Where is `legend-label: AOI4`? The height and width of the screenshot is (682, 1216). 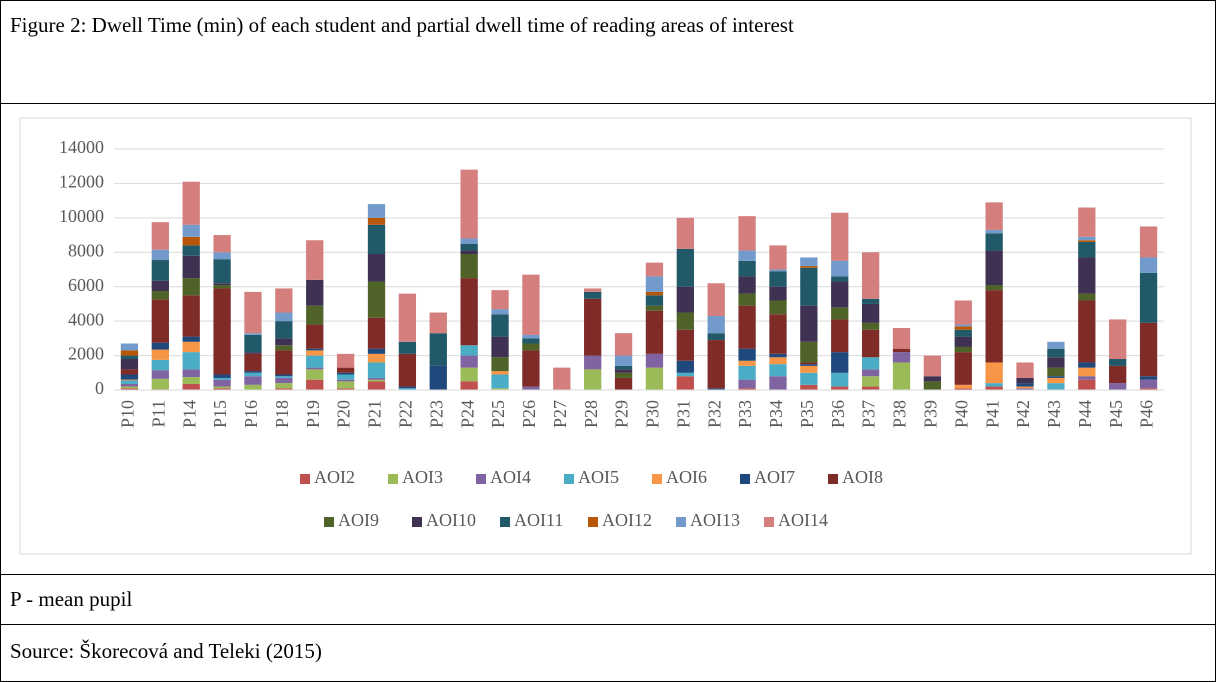 legend-label: AOI4 is located at coordinates (510, 477).